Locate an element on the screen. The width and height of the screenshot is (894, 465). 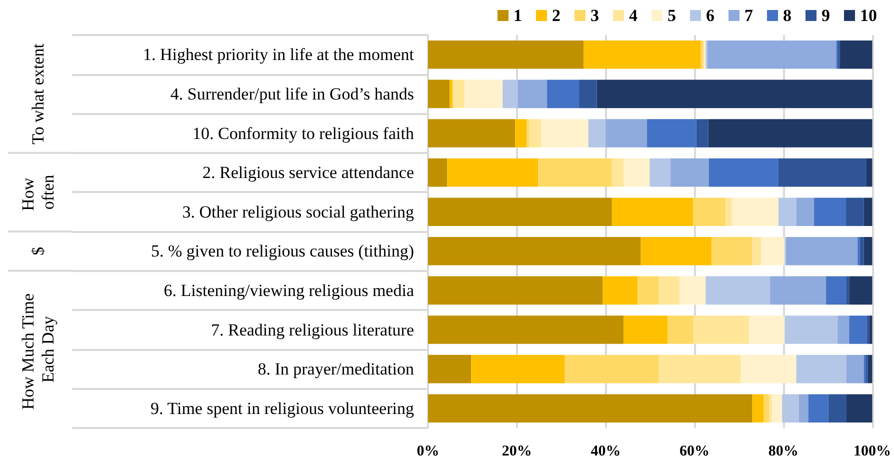
x-tick-label: 20% is located at coordinates (517, 452).